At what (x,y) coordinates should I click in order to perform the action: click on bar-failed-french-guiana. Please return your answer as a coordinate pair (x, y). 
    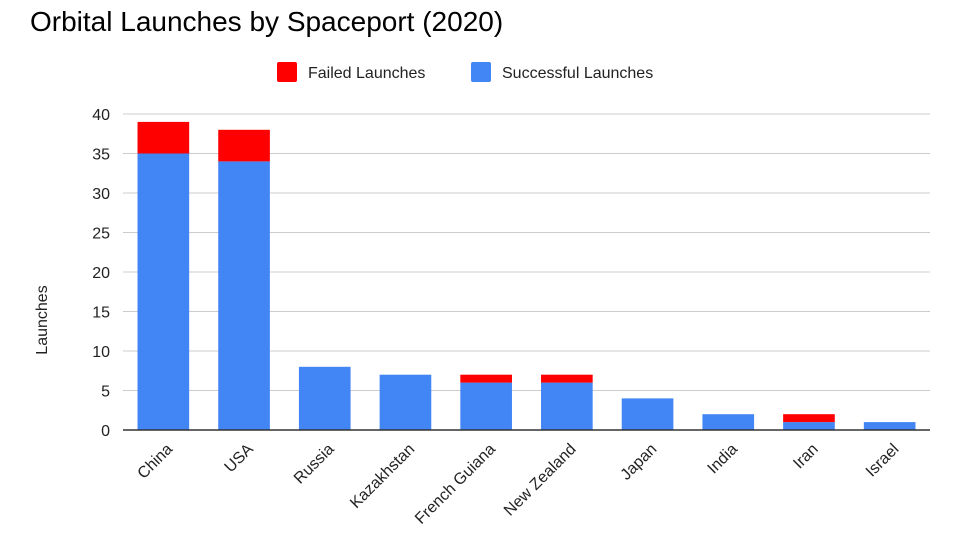
    Looking at the image, I should click on (486, 378).